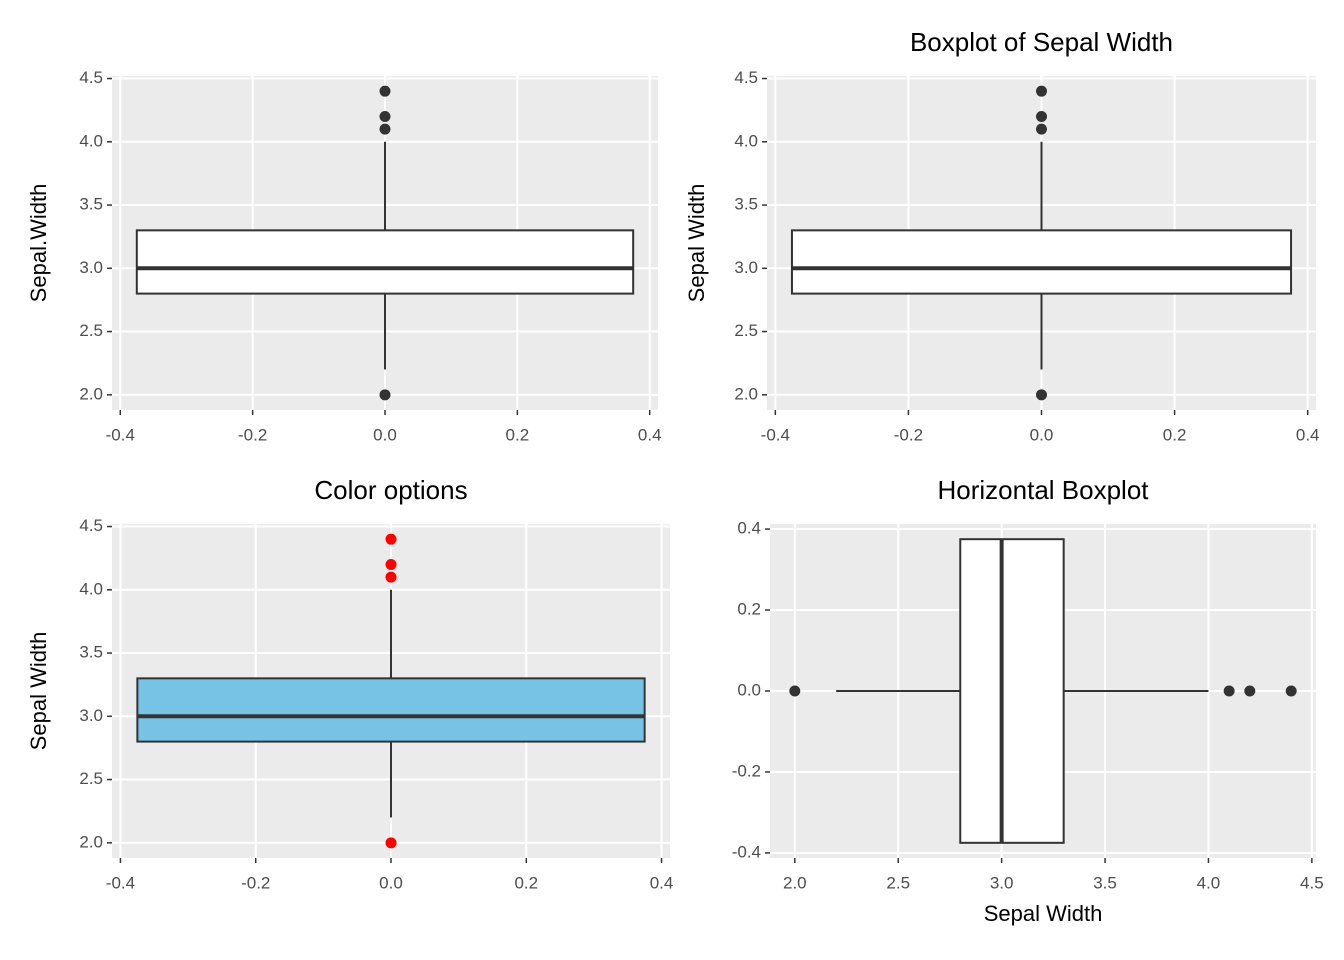 This screenshot has width=1344, height=960. I want to click on chart-title: Horizontal Boxplot, so click(1044, 490).